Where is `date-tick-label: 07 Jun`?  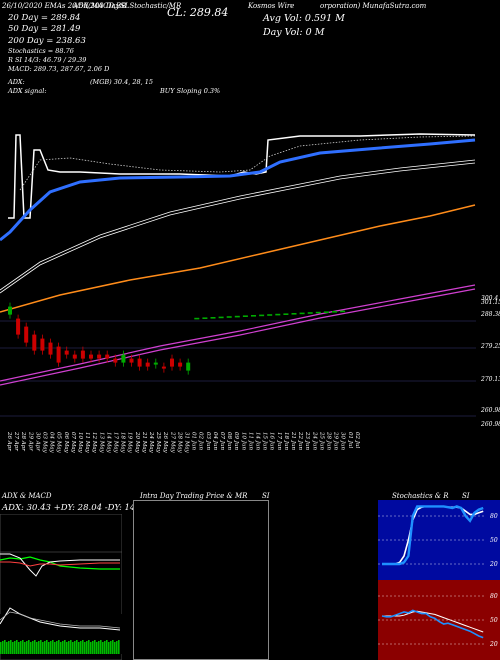 date-tick-label: 07 Jun is located at coordinates (222, 441).